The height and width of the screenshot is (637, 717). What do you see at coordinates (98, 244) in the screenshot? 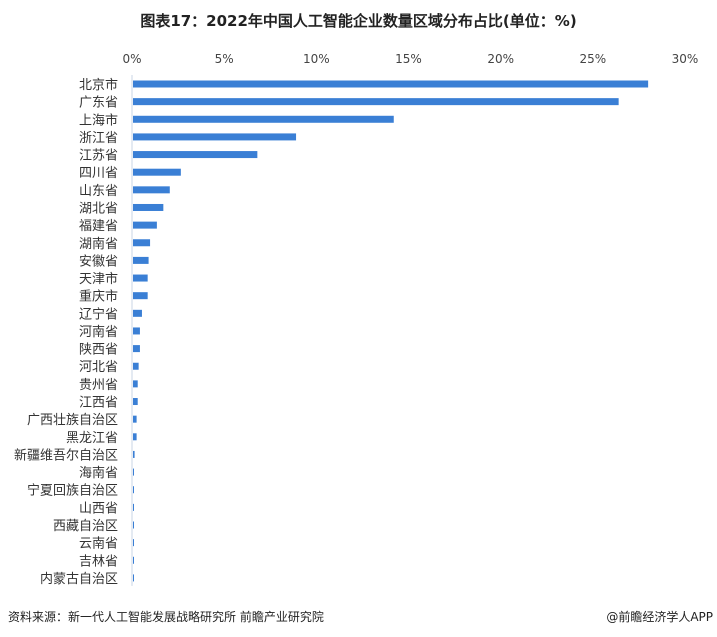
I see `y-tick-label: 湖南省` at bounding box center [98, 244].